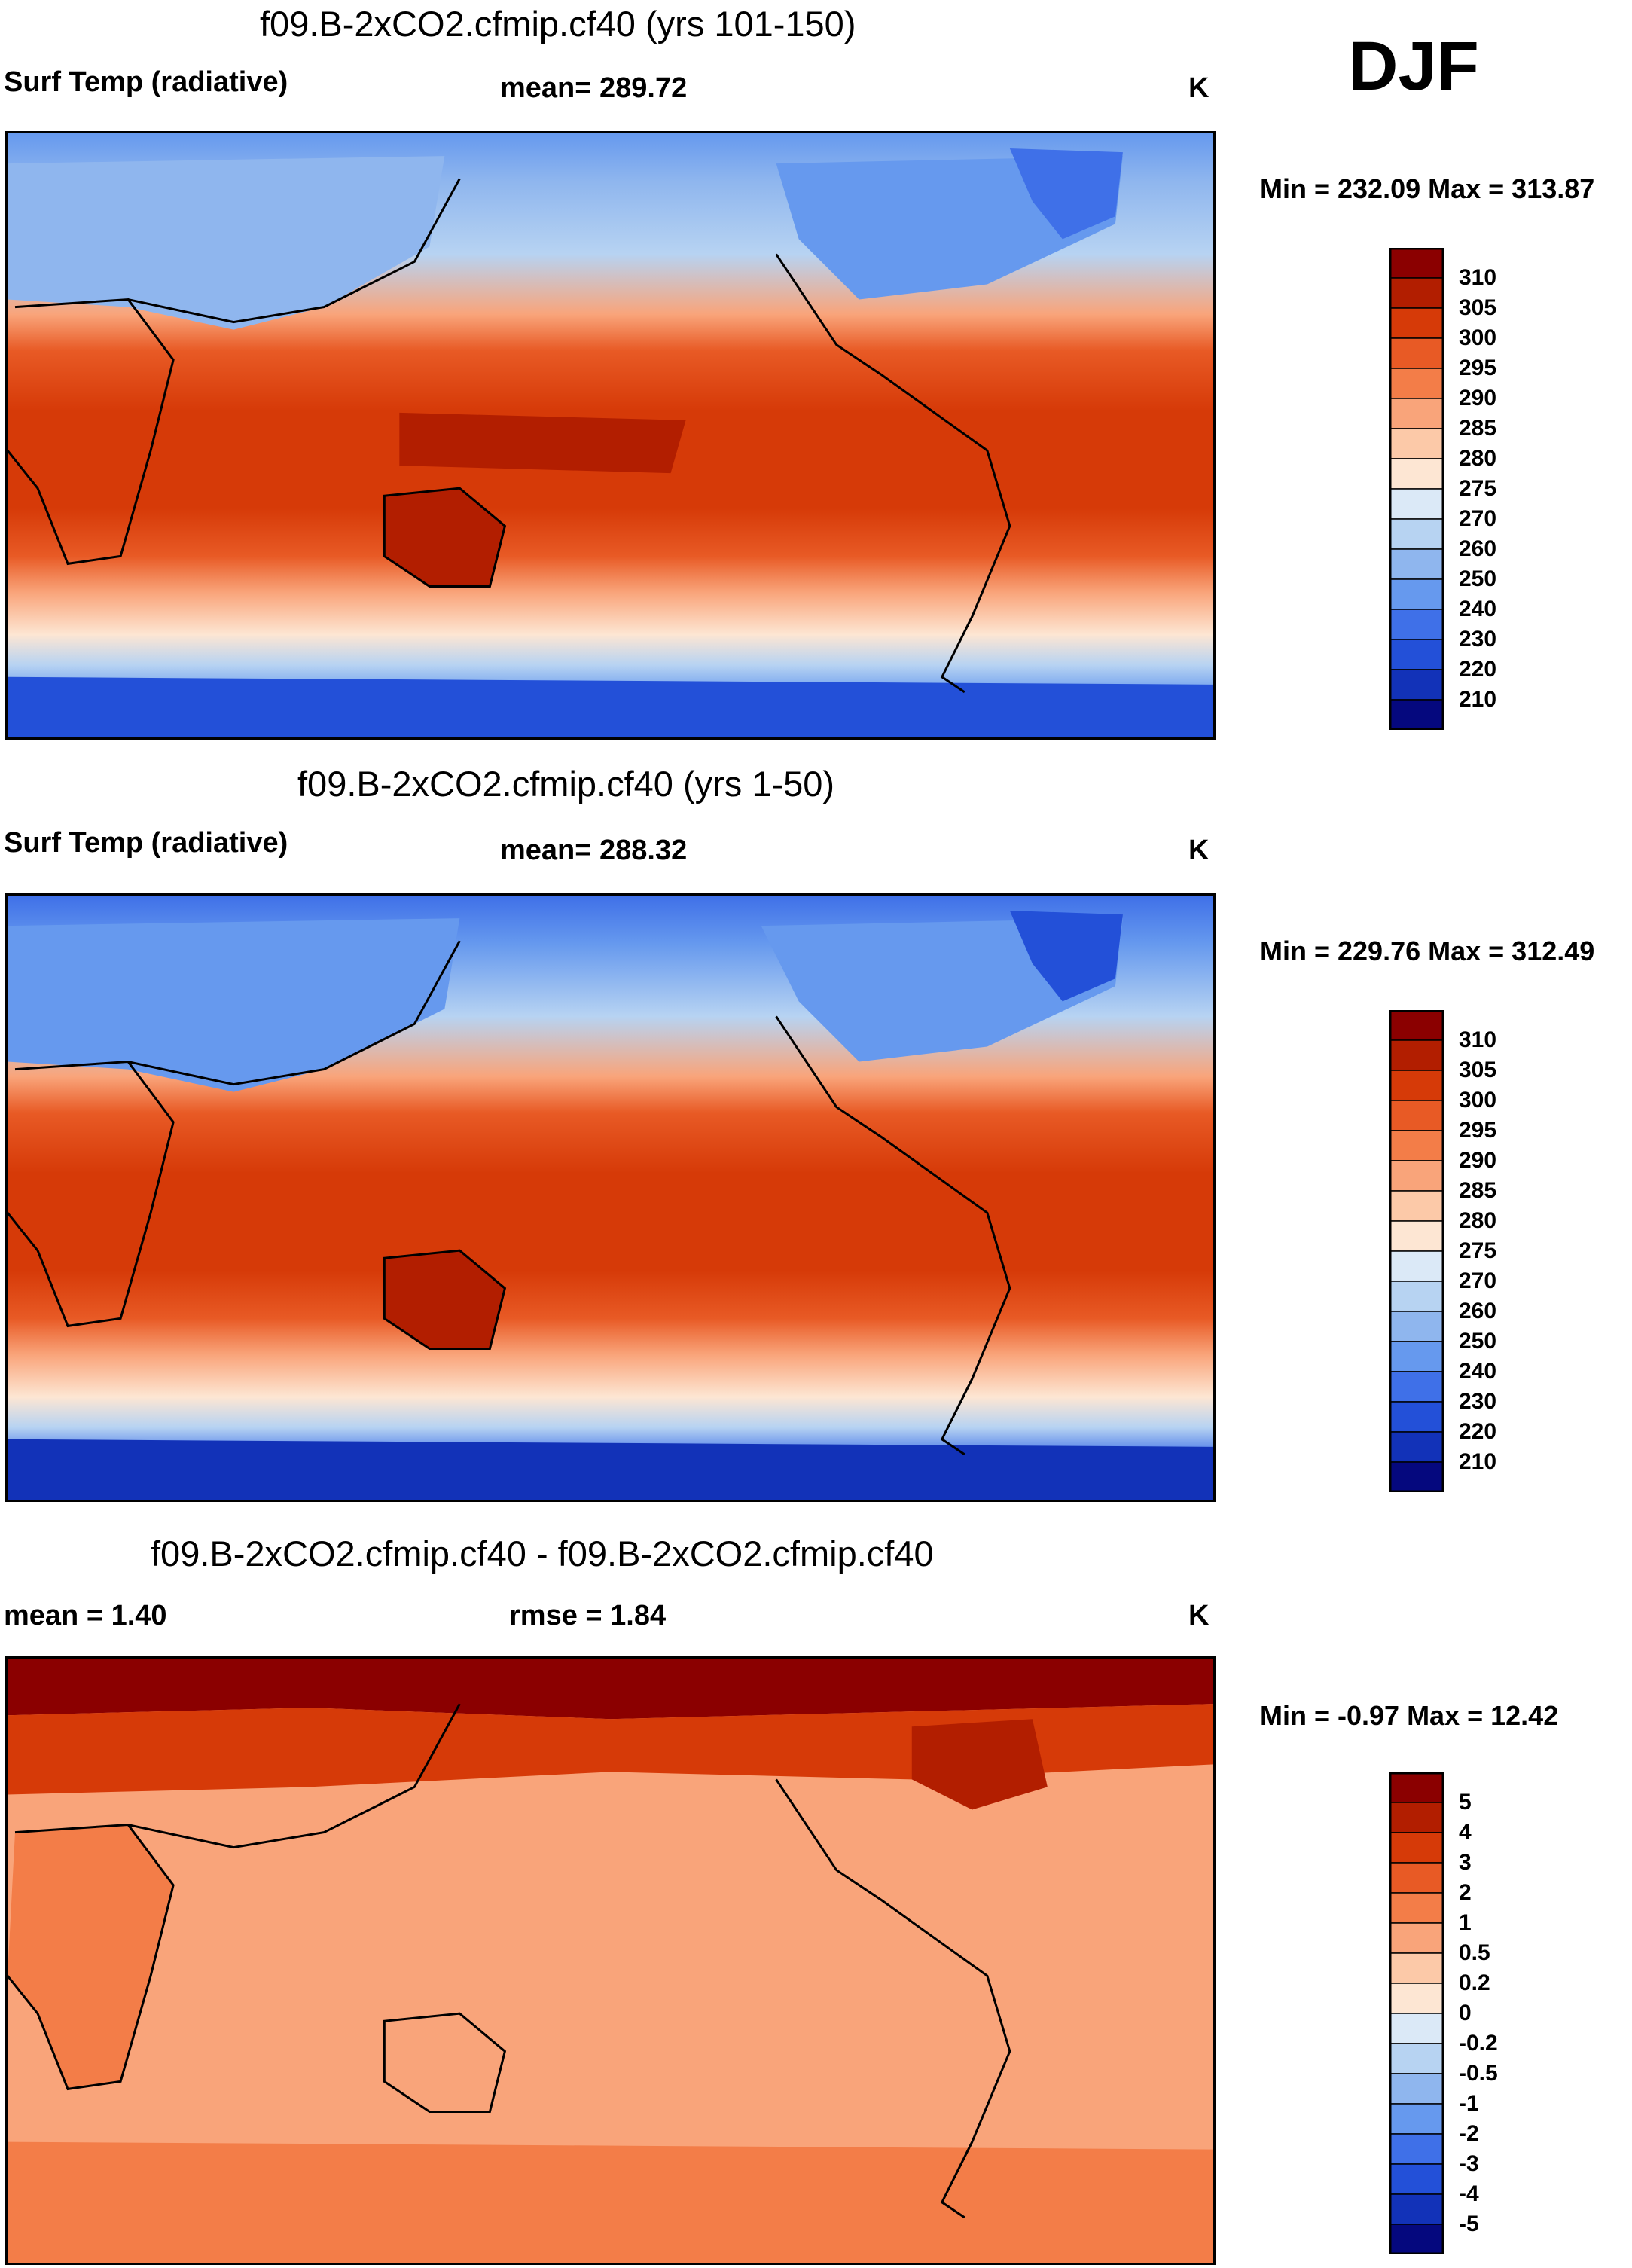 The width and height of the screenshot is (1632, 2268). What do you see at coordinates (146, 843) in the screenshot?
I see `panel-2-variable: Surf Temp (radiative)` at bounding box center [146, 843].